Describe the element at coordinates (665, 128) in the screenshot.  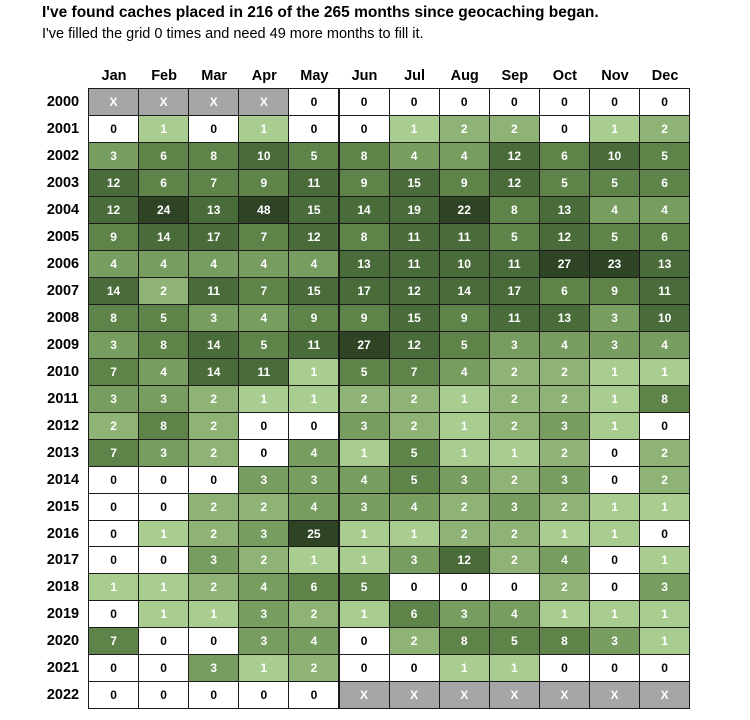
I see `heatmap-cell-2001-dec: 2` at that location.